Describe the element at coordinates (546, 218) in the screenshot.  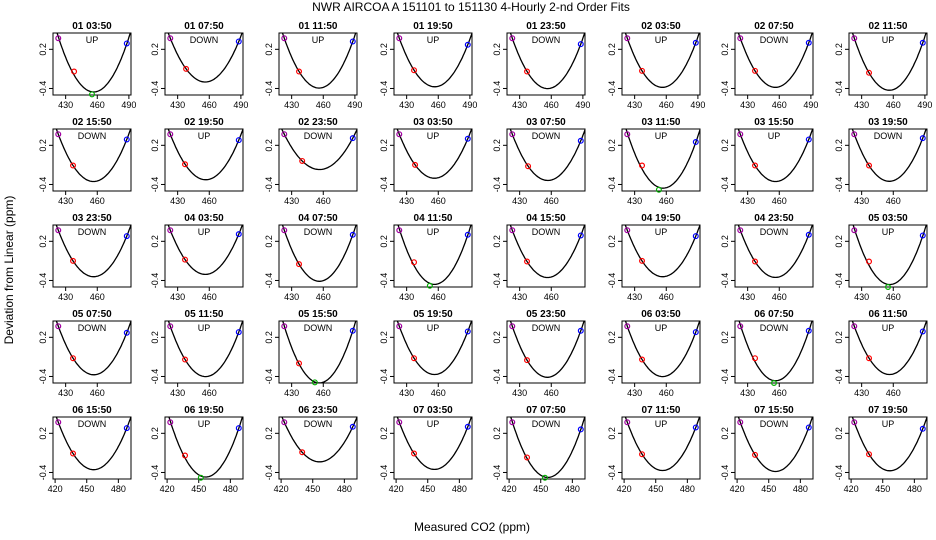
I see `panel-title: 04 15:50` at that location.